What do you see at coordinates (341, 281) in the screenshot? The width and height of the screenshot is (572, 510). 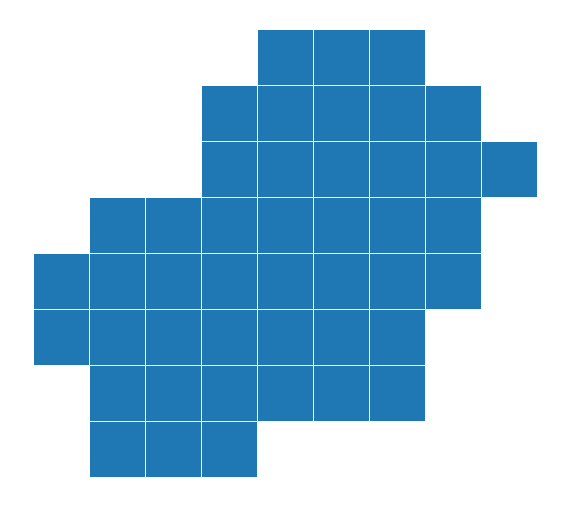 I see `grid-cell-r4-c5` at bounding box center [341, 281].